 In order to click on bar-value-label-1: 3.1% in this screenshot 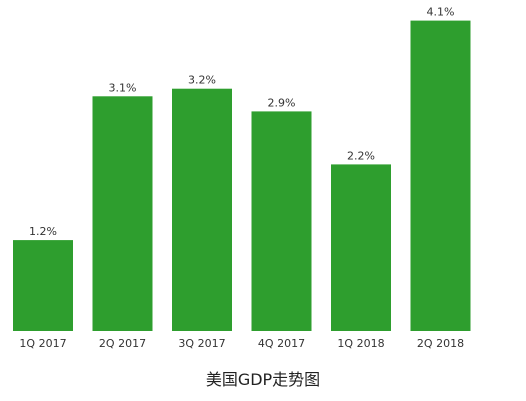, I will do `click(123, 87)`.